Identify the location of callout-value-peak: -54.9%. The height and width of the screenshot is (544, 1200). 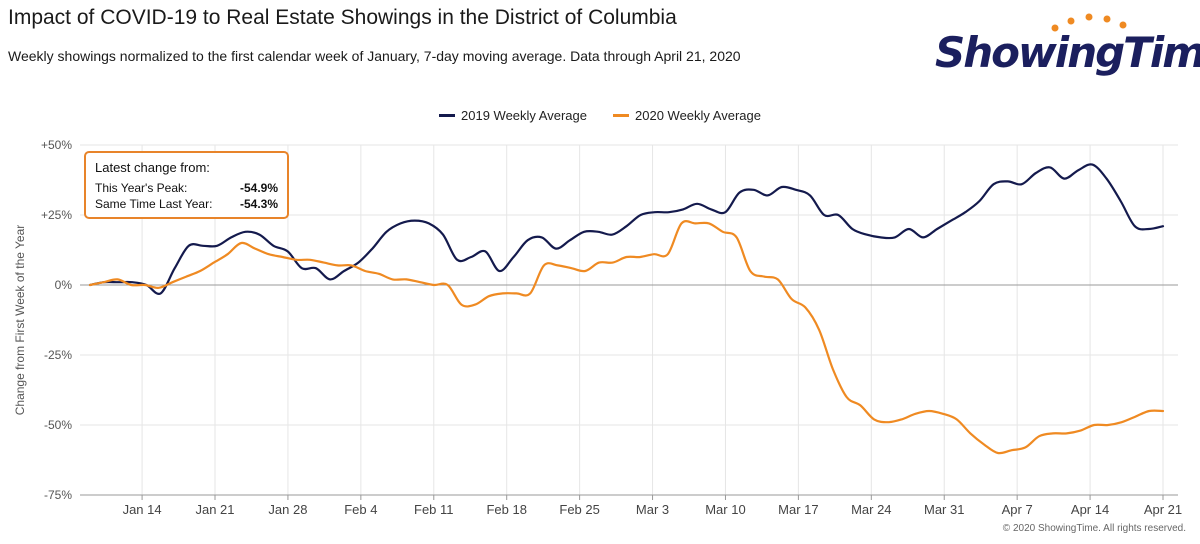
(258, 188).